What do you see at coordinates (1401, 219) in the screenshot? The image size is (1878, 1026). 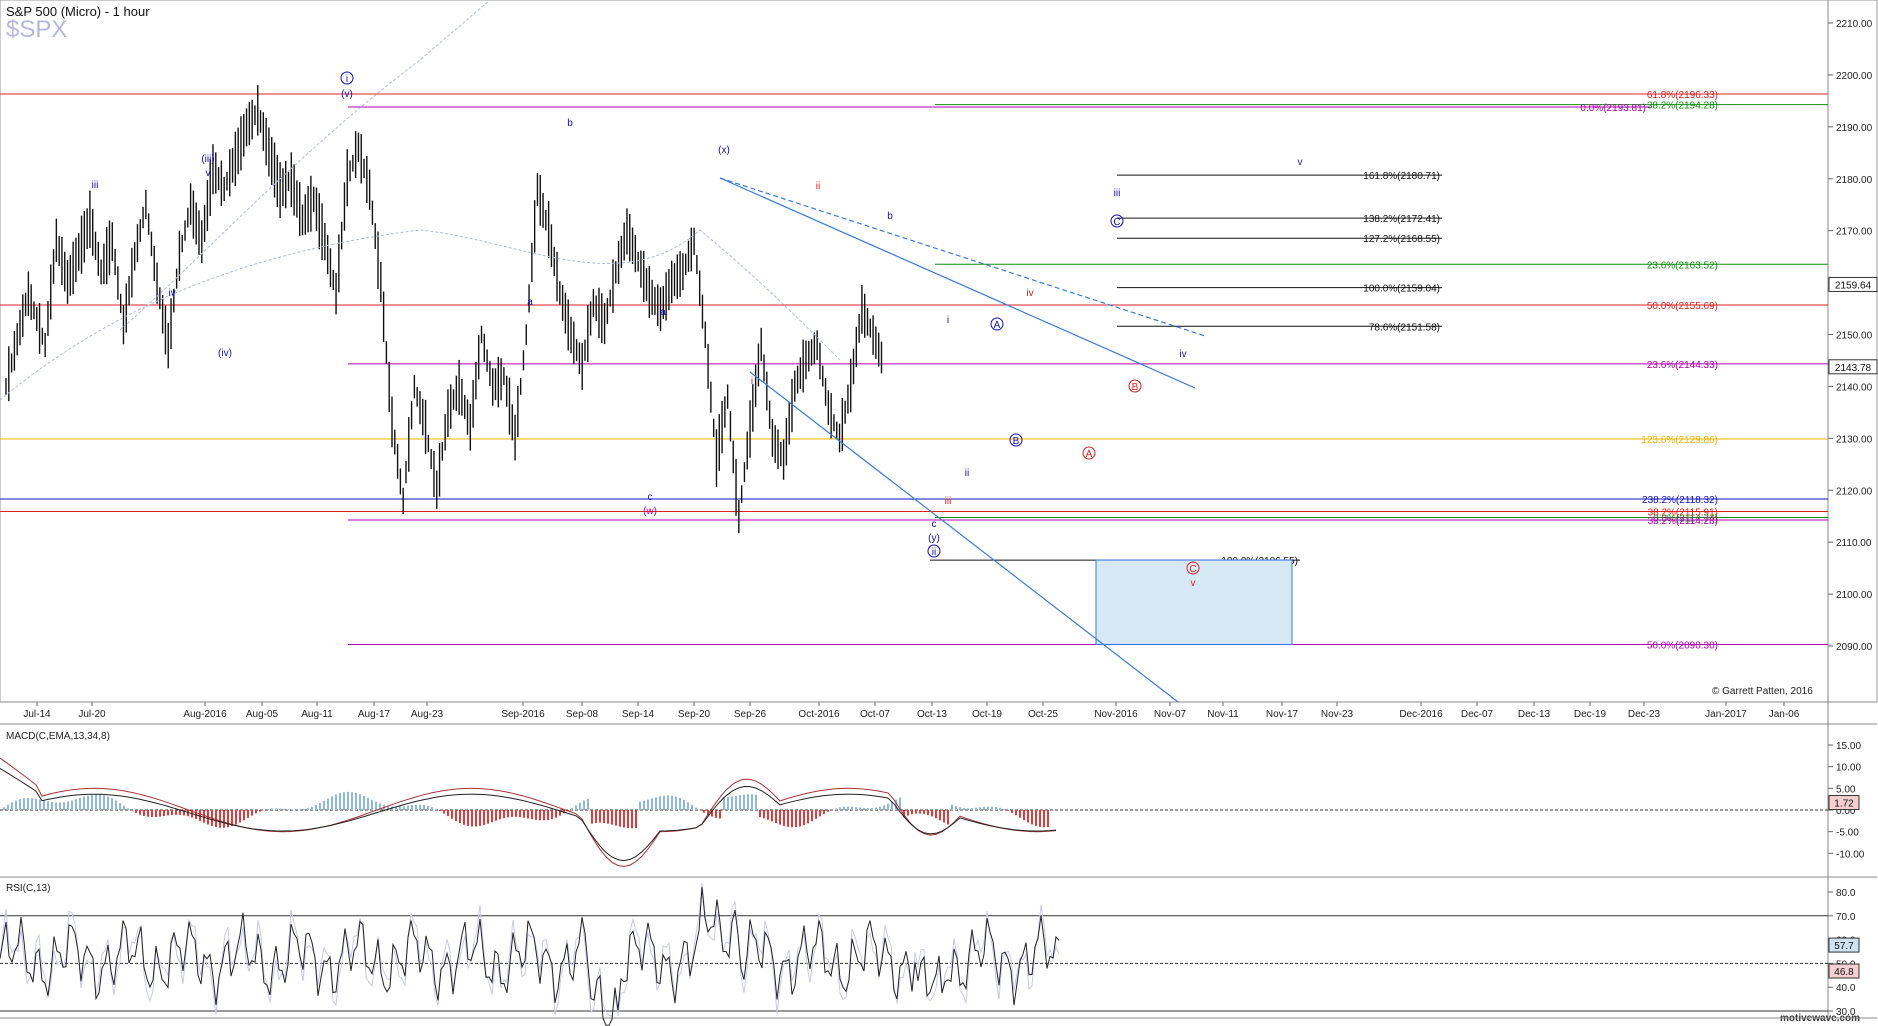 I see `level-label-4: 138.2%(2172.41)` at bounding box center [1401, 219].